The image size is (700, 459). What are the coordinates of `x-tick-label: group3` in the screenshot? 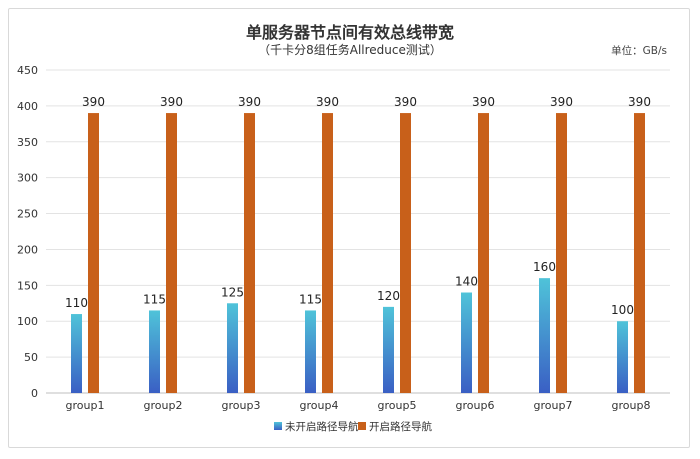 It's located at (241, 405).